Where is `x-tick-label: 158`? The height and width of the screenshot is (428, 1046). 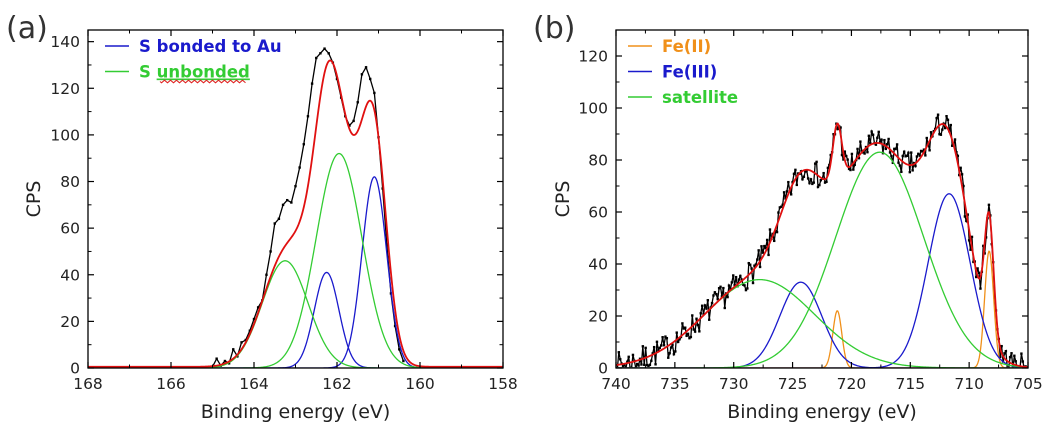
x-tick-label: 158 is located at coordinates (503, 384).